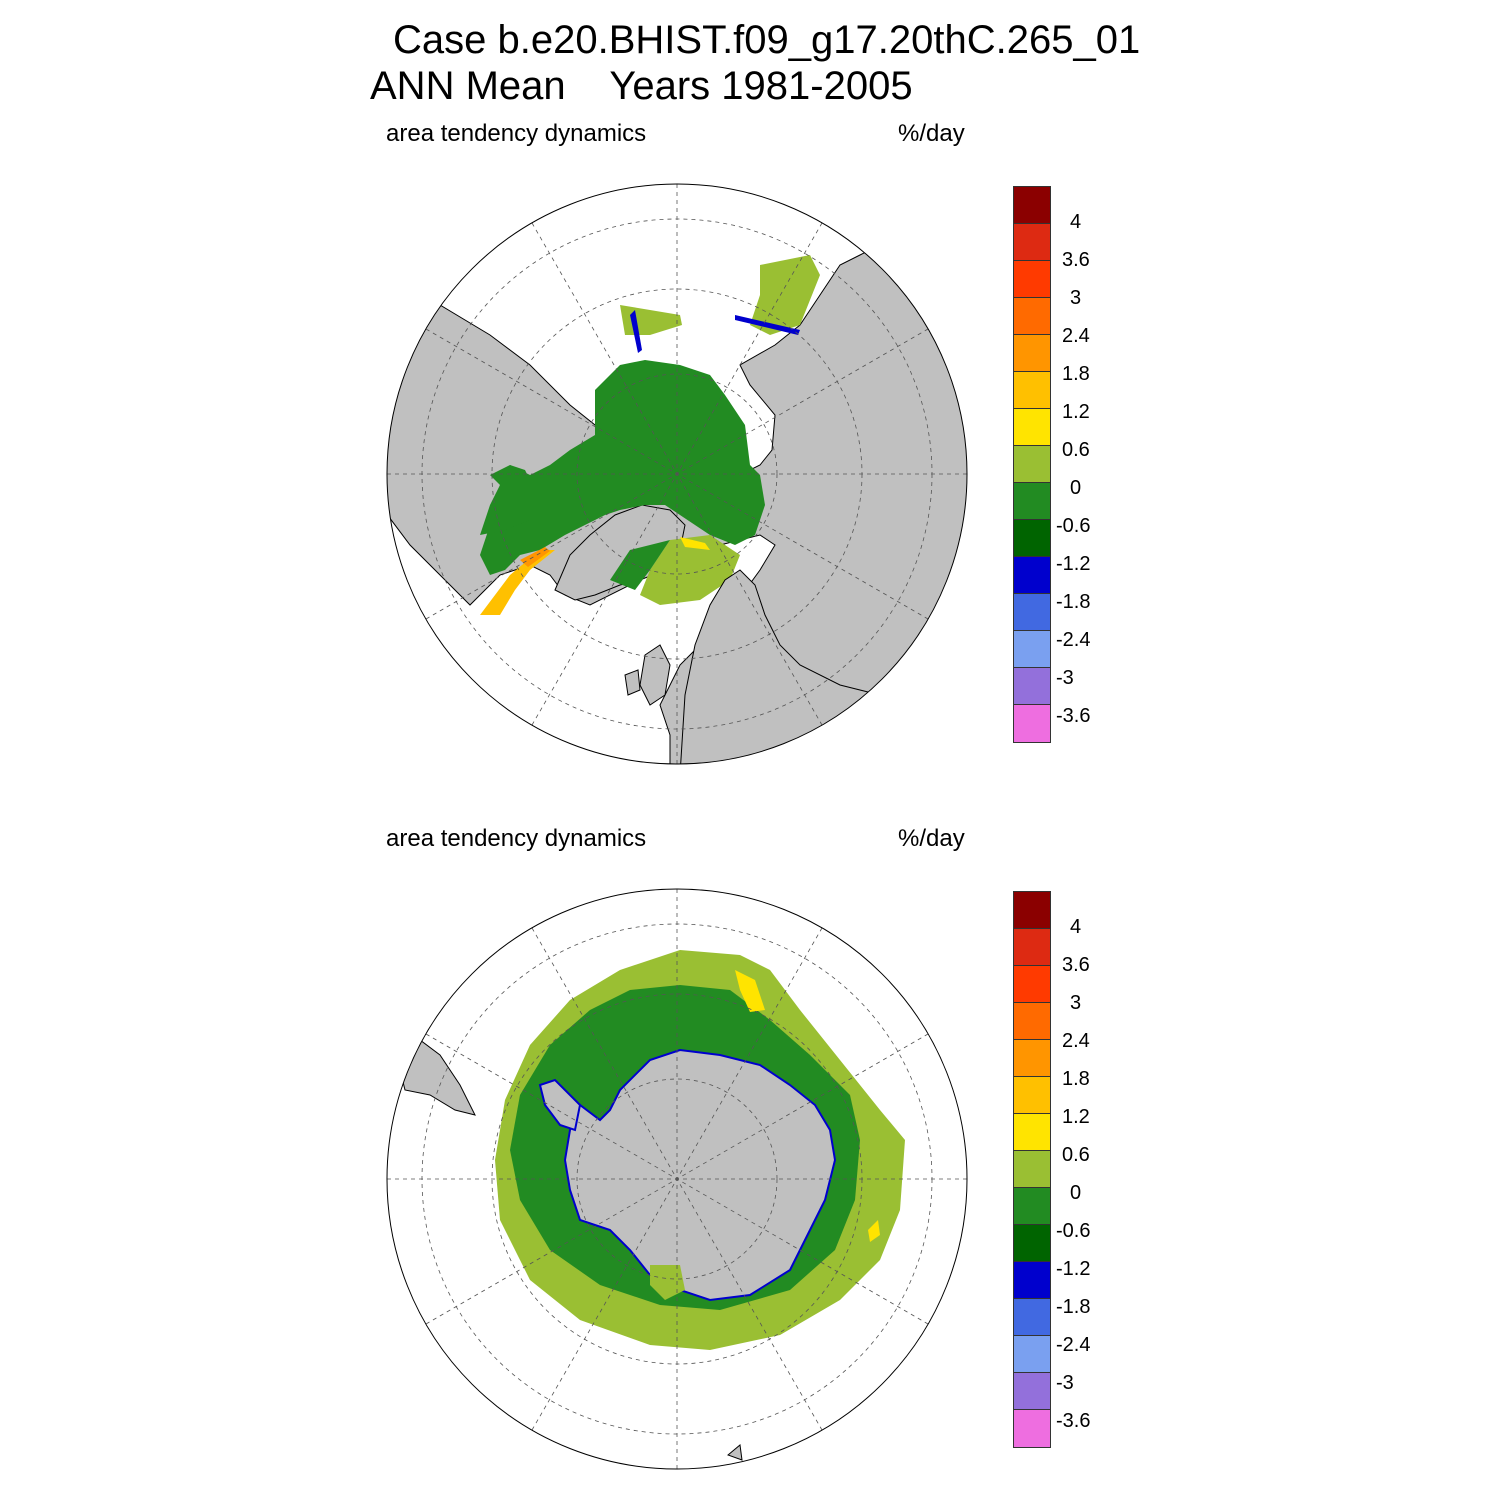 The height and width of the screenshot is (1500, 1500). Describe the element at coordinates (931, 133) in the screenshot. I see `north-units-label: %/day` at that location.